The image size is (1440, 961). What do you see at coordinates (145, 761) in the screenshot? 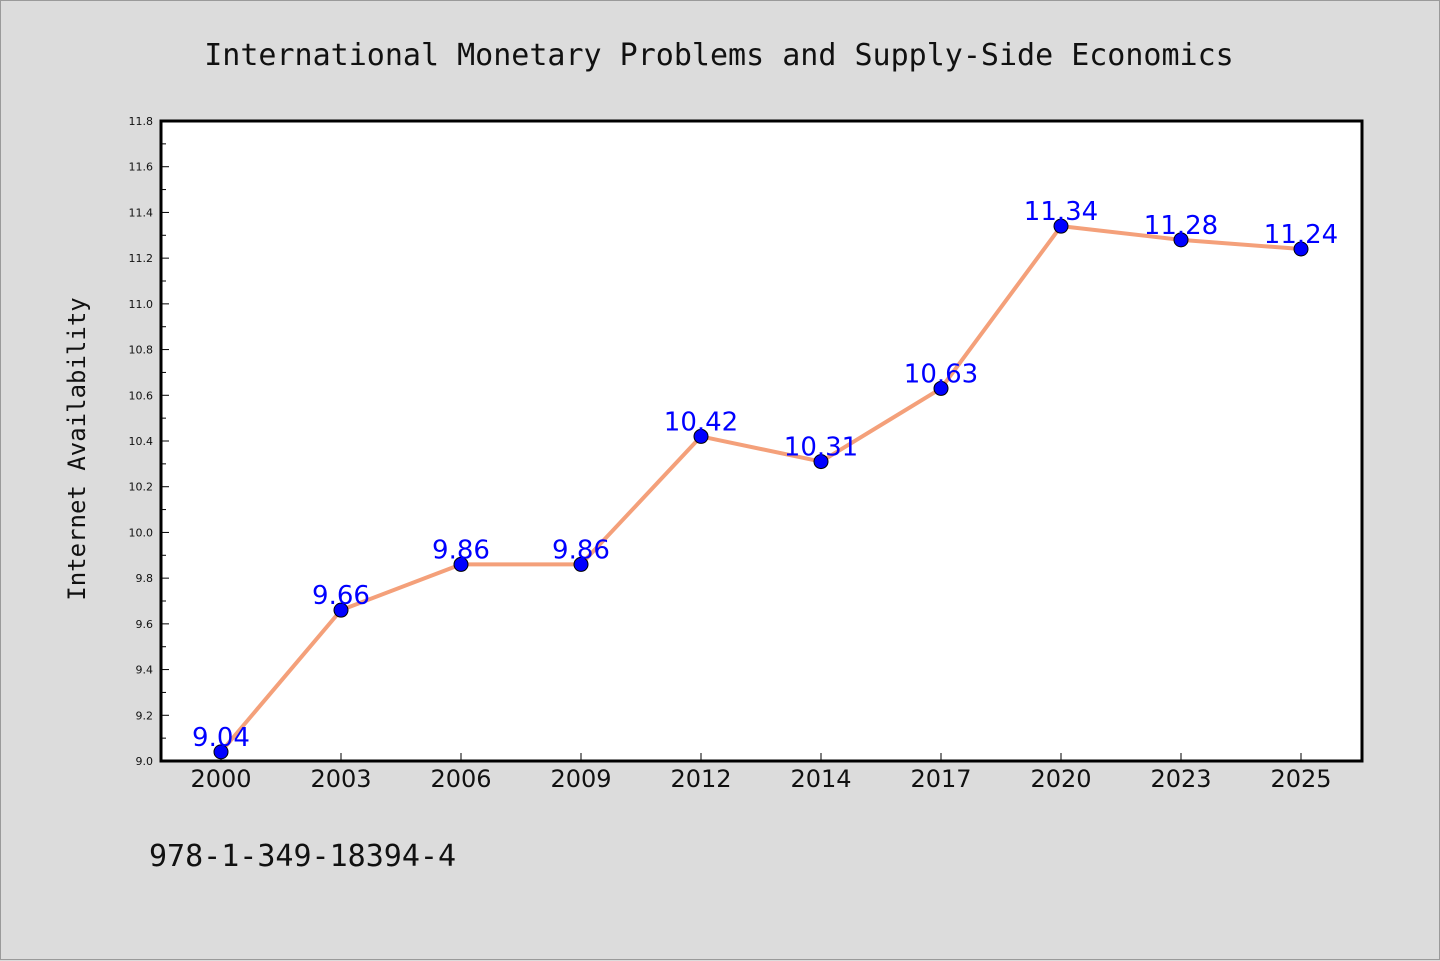
I see `y-tick-label: 9.0` at bounding box center [145, 761].